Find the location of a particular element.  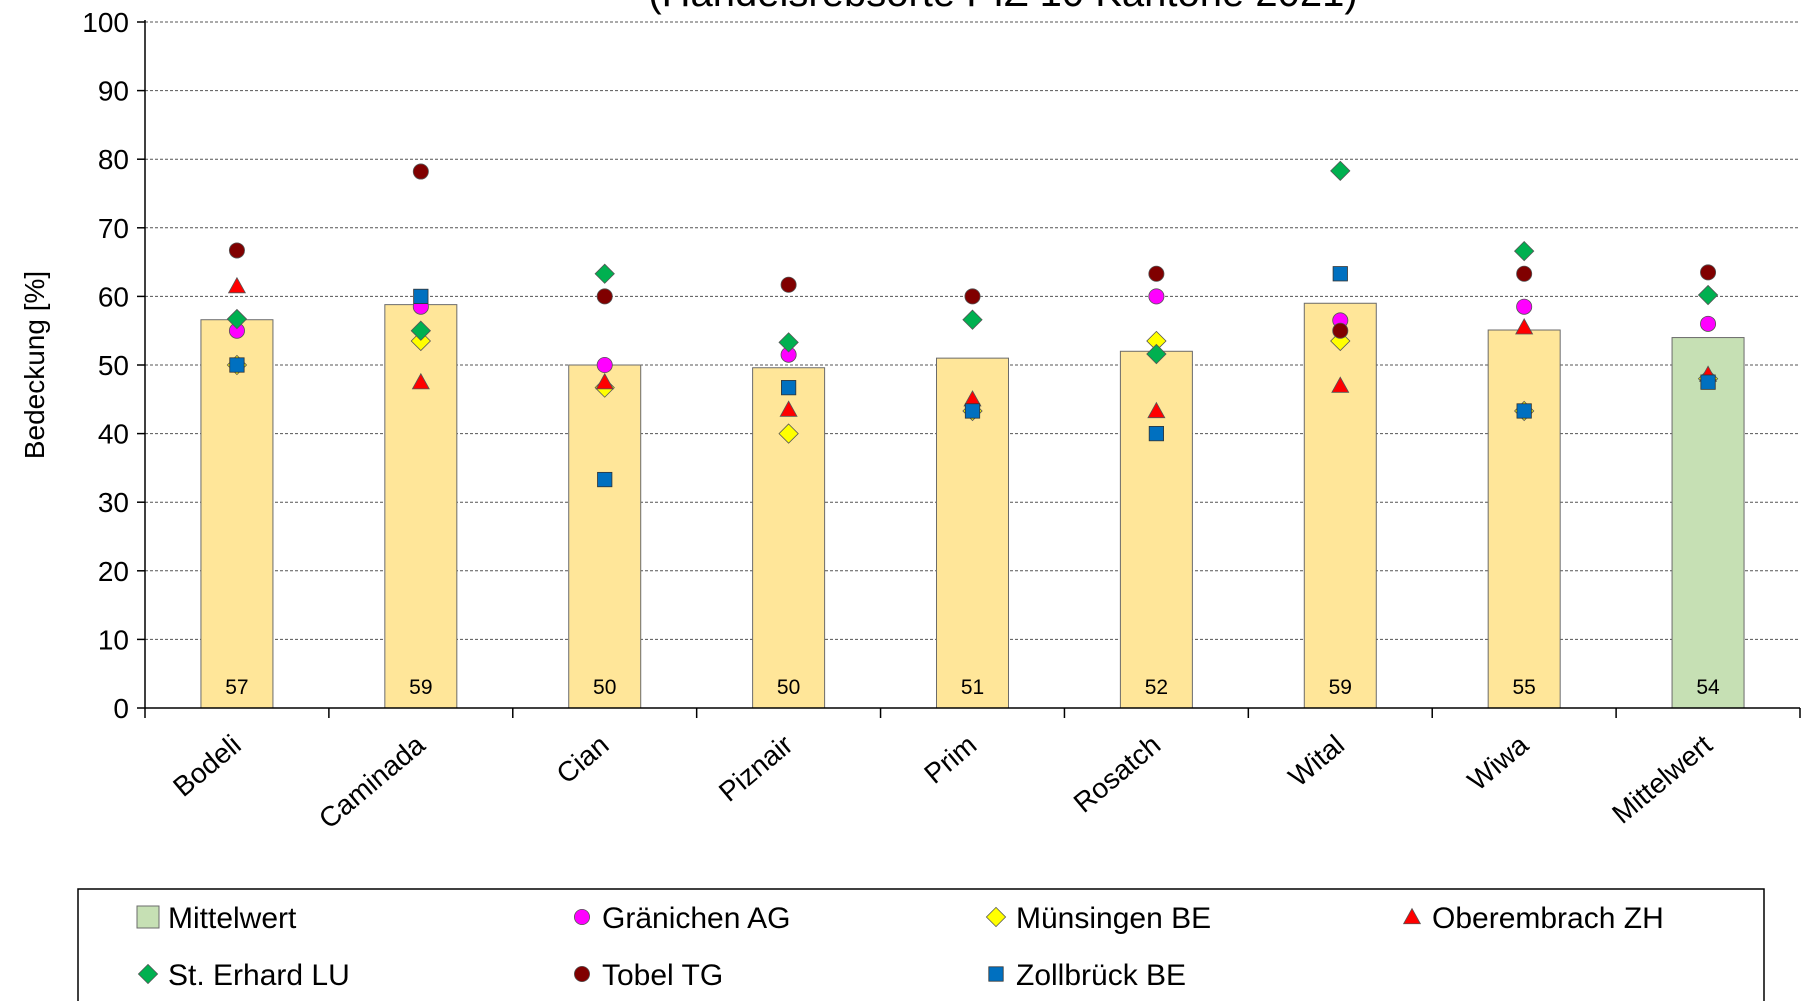

bar-data-label: 57 is located at coordinates (236, 687).